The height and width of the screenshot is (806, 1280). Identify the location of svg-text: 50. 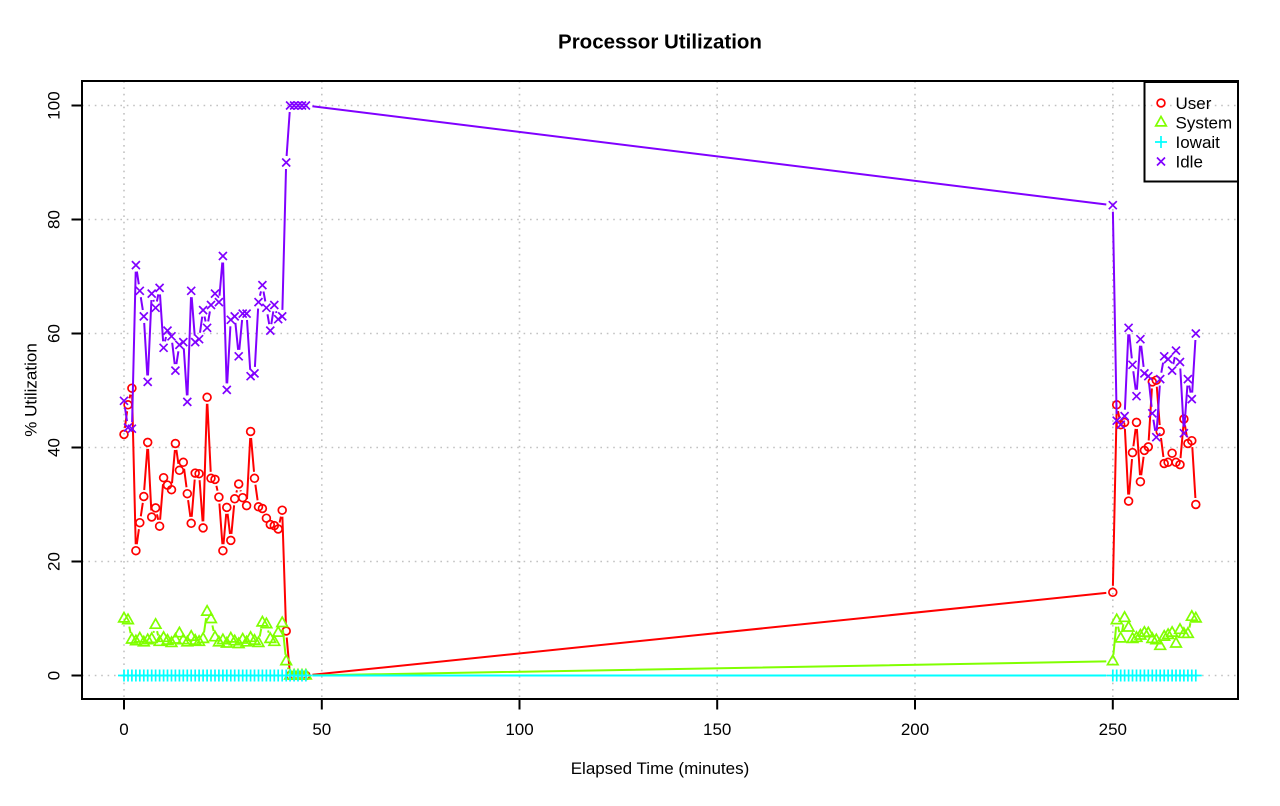
(321, 729).